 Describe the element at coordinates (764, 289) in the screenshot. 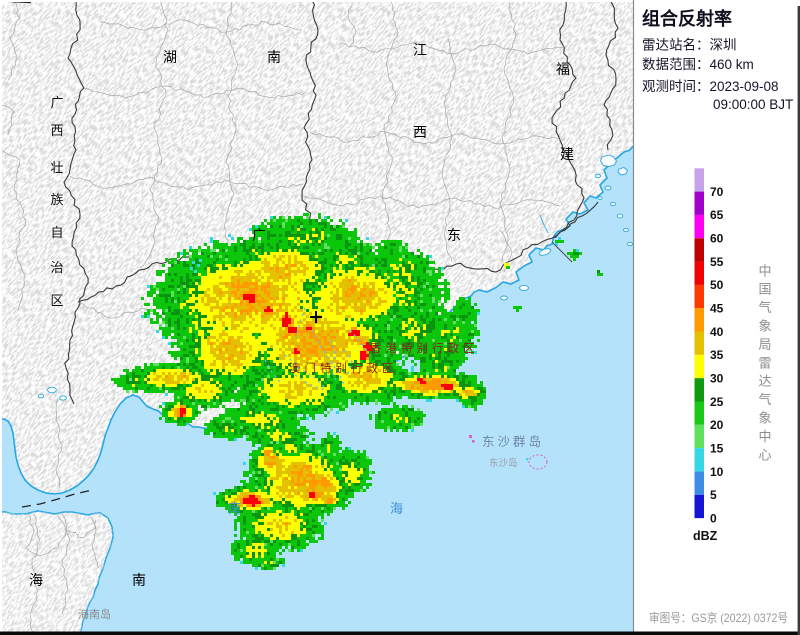

I see `svg-text: 国` at that location.